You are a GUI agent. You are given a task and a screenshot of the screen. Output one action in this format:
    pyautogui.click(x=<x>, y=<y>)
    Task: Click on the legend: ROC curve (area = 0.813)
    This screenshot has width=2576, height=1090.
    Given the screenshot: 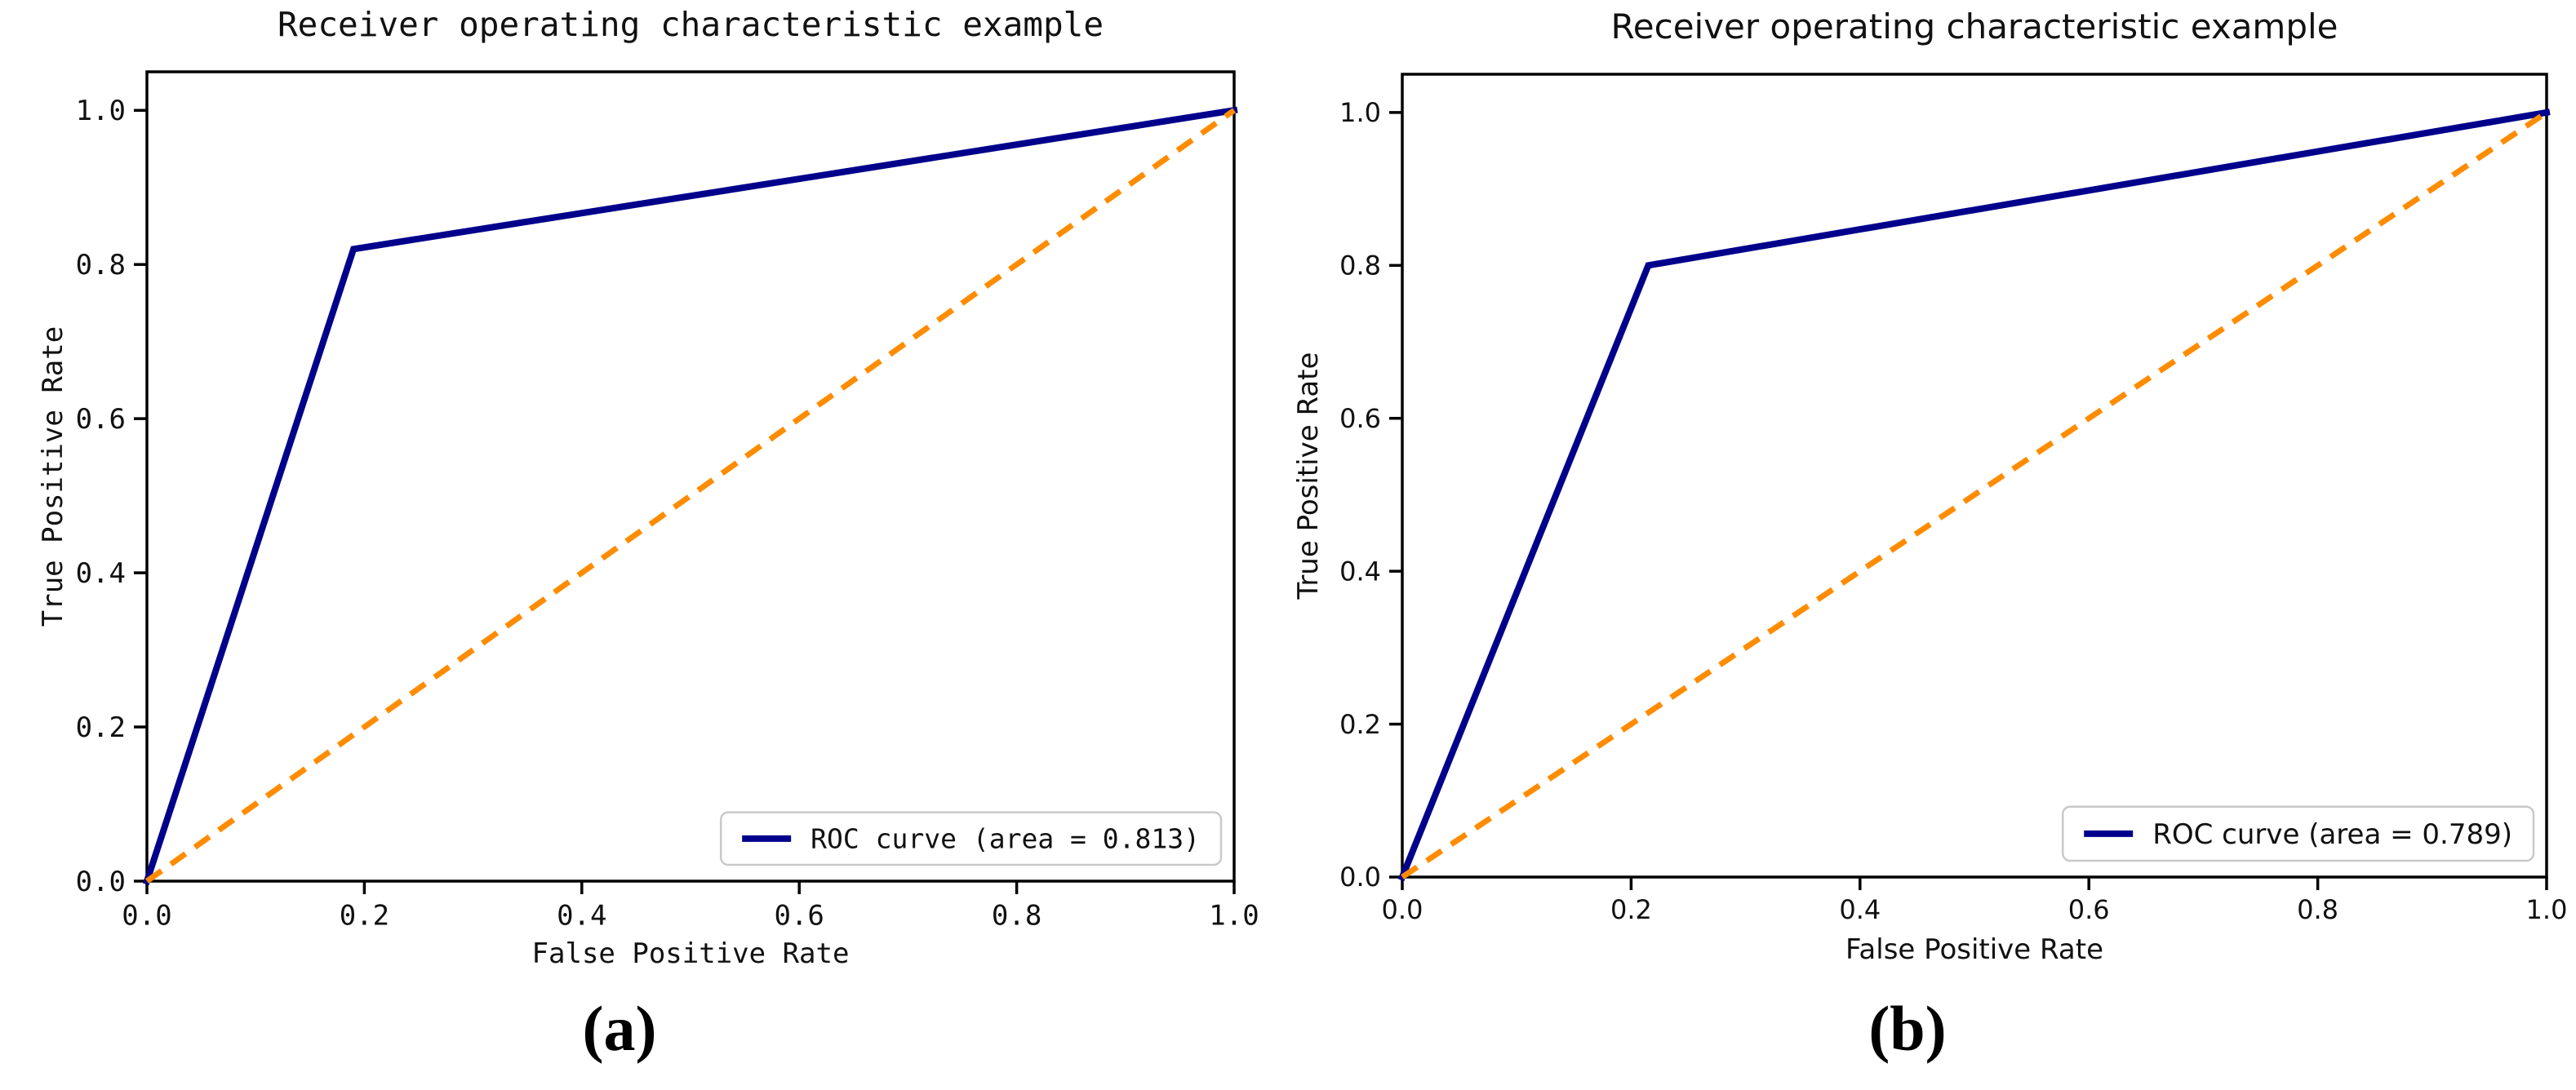 What is the action you would take?
    pyautogui.click(x=971, y=839)
    